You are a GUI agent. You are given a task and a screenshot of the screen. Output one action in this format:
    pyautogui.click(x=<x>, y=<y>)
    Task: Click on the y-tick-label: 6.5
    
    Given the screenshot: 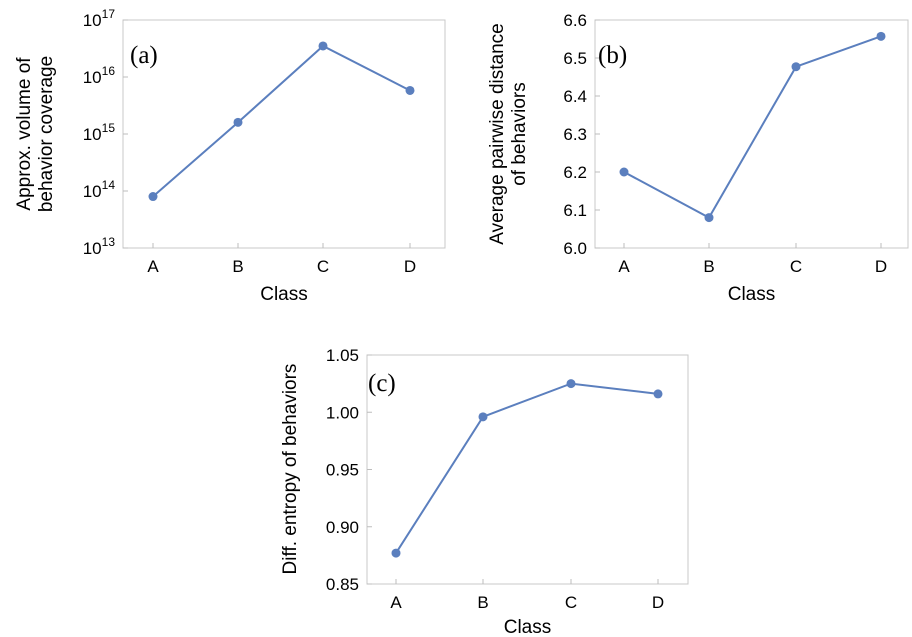 What is the action you would take?
    pyautogui.click(x=575, y=58)
    